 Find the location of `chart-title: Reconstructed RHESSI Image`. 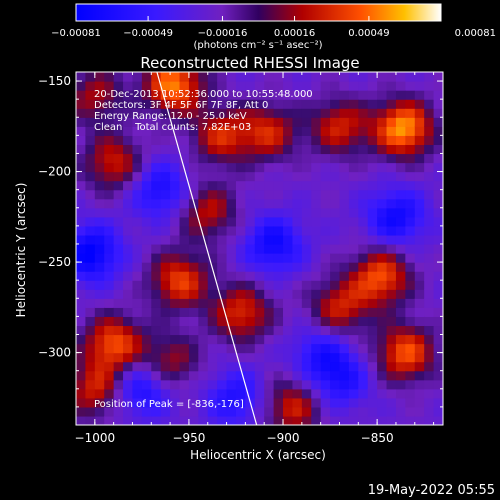

chart-title: Reconstructed RHESSI Image is located at coordinates (249, 63).